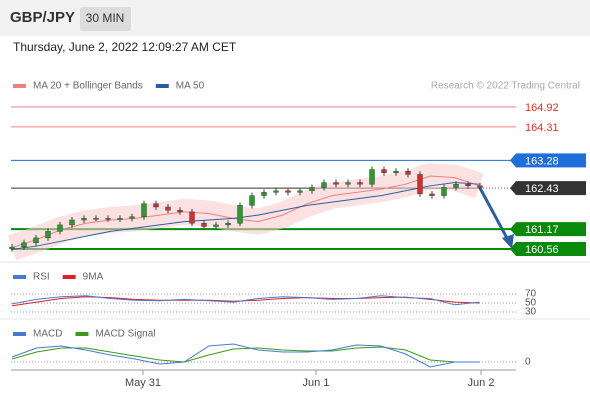  I want to click on legend-label: MACD Signal, so click(125, 334).